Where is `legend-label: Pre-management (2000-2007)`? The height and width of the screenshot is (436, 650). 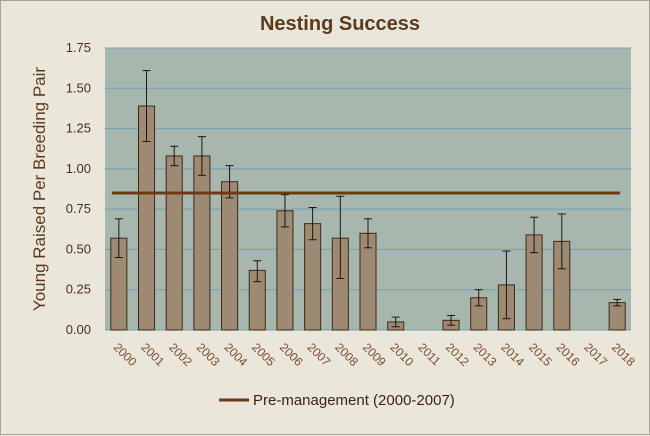 legend-label: Pre-management (2000-2007) is located at coordinates (354, 400).